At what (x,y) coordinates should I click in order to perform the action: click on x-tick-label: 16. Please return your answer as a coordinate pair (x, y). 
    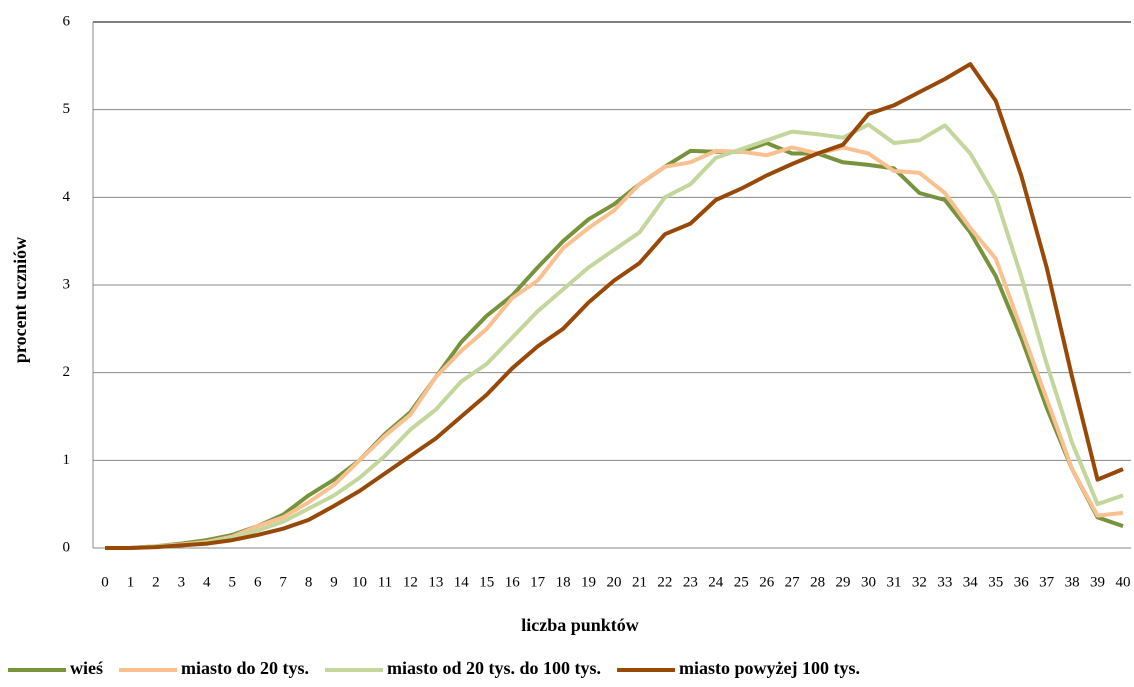
    Looking at the image, I should click on (513, 582).